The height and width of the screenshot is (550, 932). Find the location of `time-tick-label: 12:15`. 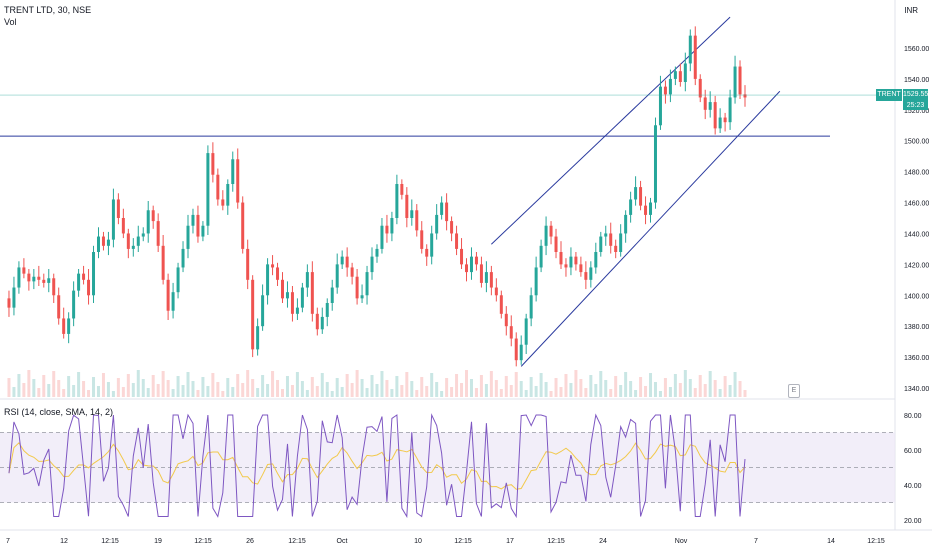

time-tick-label: 12:15 is located at coordinates (556, 541).